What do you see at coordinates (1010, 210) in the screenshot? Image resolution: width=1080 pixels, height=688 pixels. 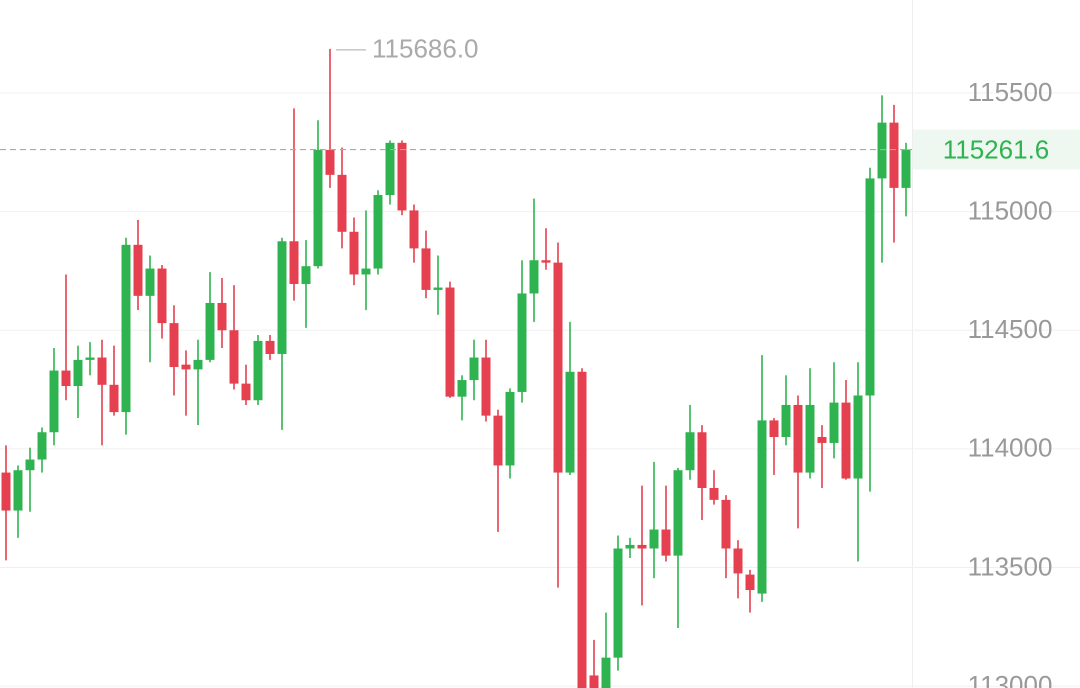 I see `y-tick-label: 115000` at bounding box center [1010, 210].